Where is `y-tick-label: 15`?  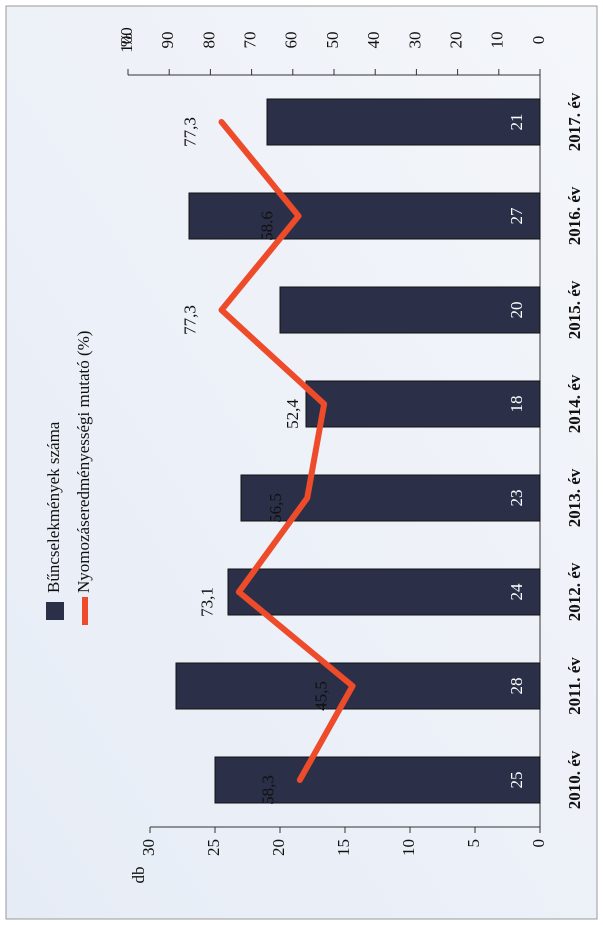
y-tick-label: 15 is located at coordinates (343, 847).